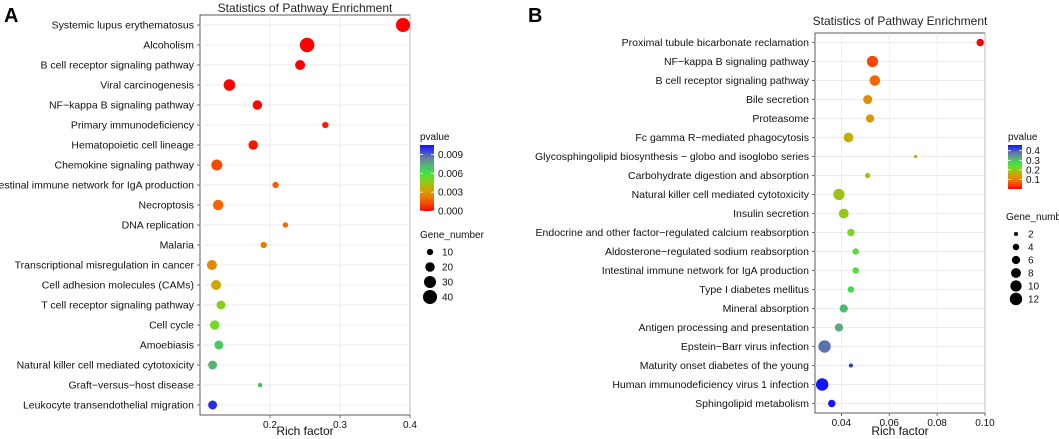  What do you see at coordinates (125, 166) in the screenshot?
I see `y-tick-label: Chemokine signaling pathway` at bounding box center [125, 166].